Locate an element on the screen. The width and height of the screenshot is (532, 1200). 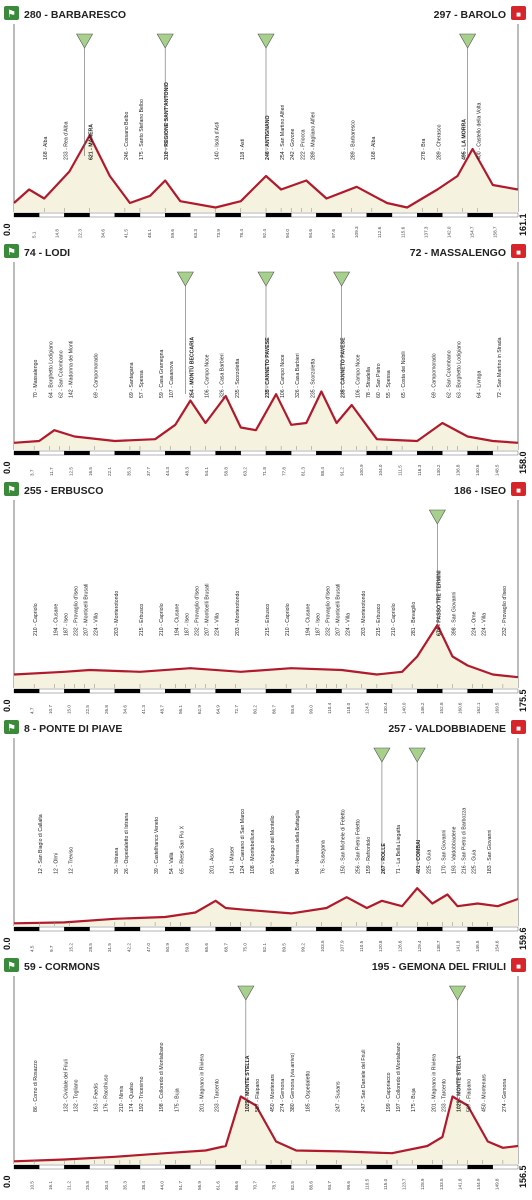
km-tick-label: 88.4 is located at coordinates (322, 471).